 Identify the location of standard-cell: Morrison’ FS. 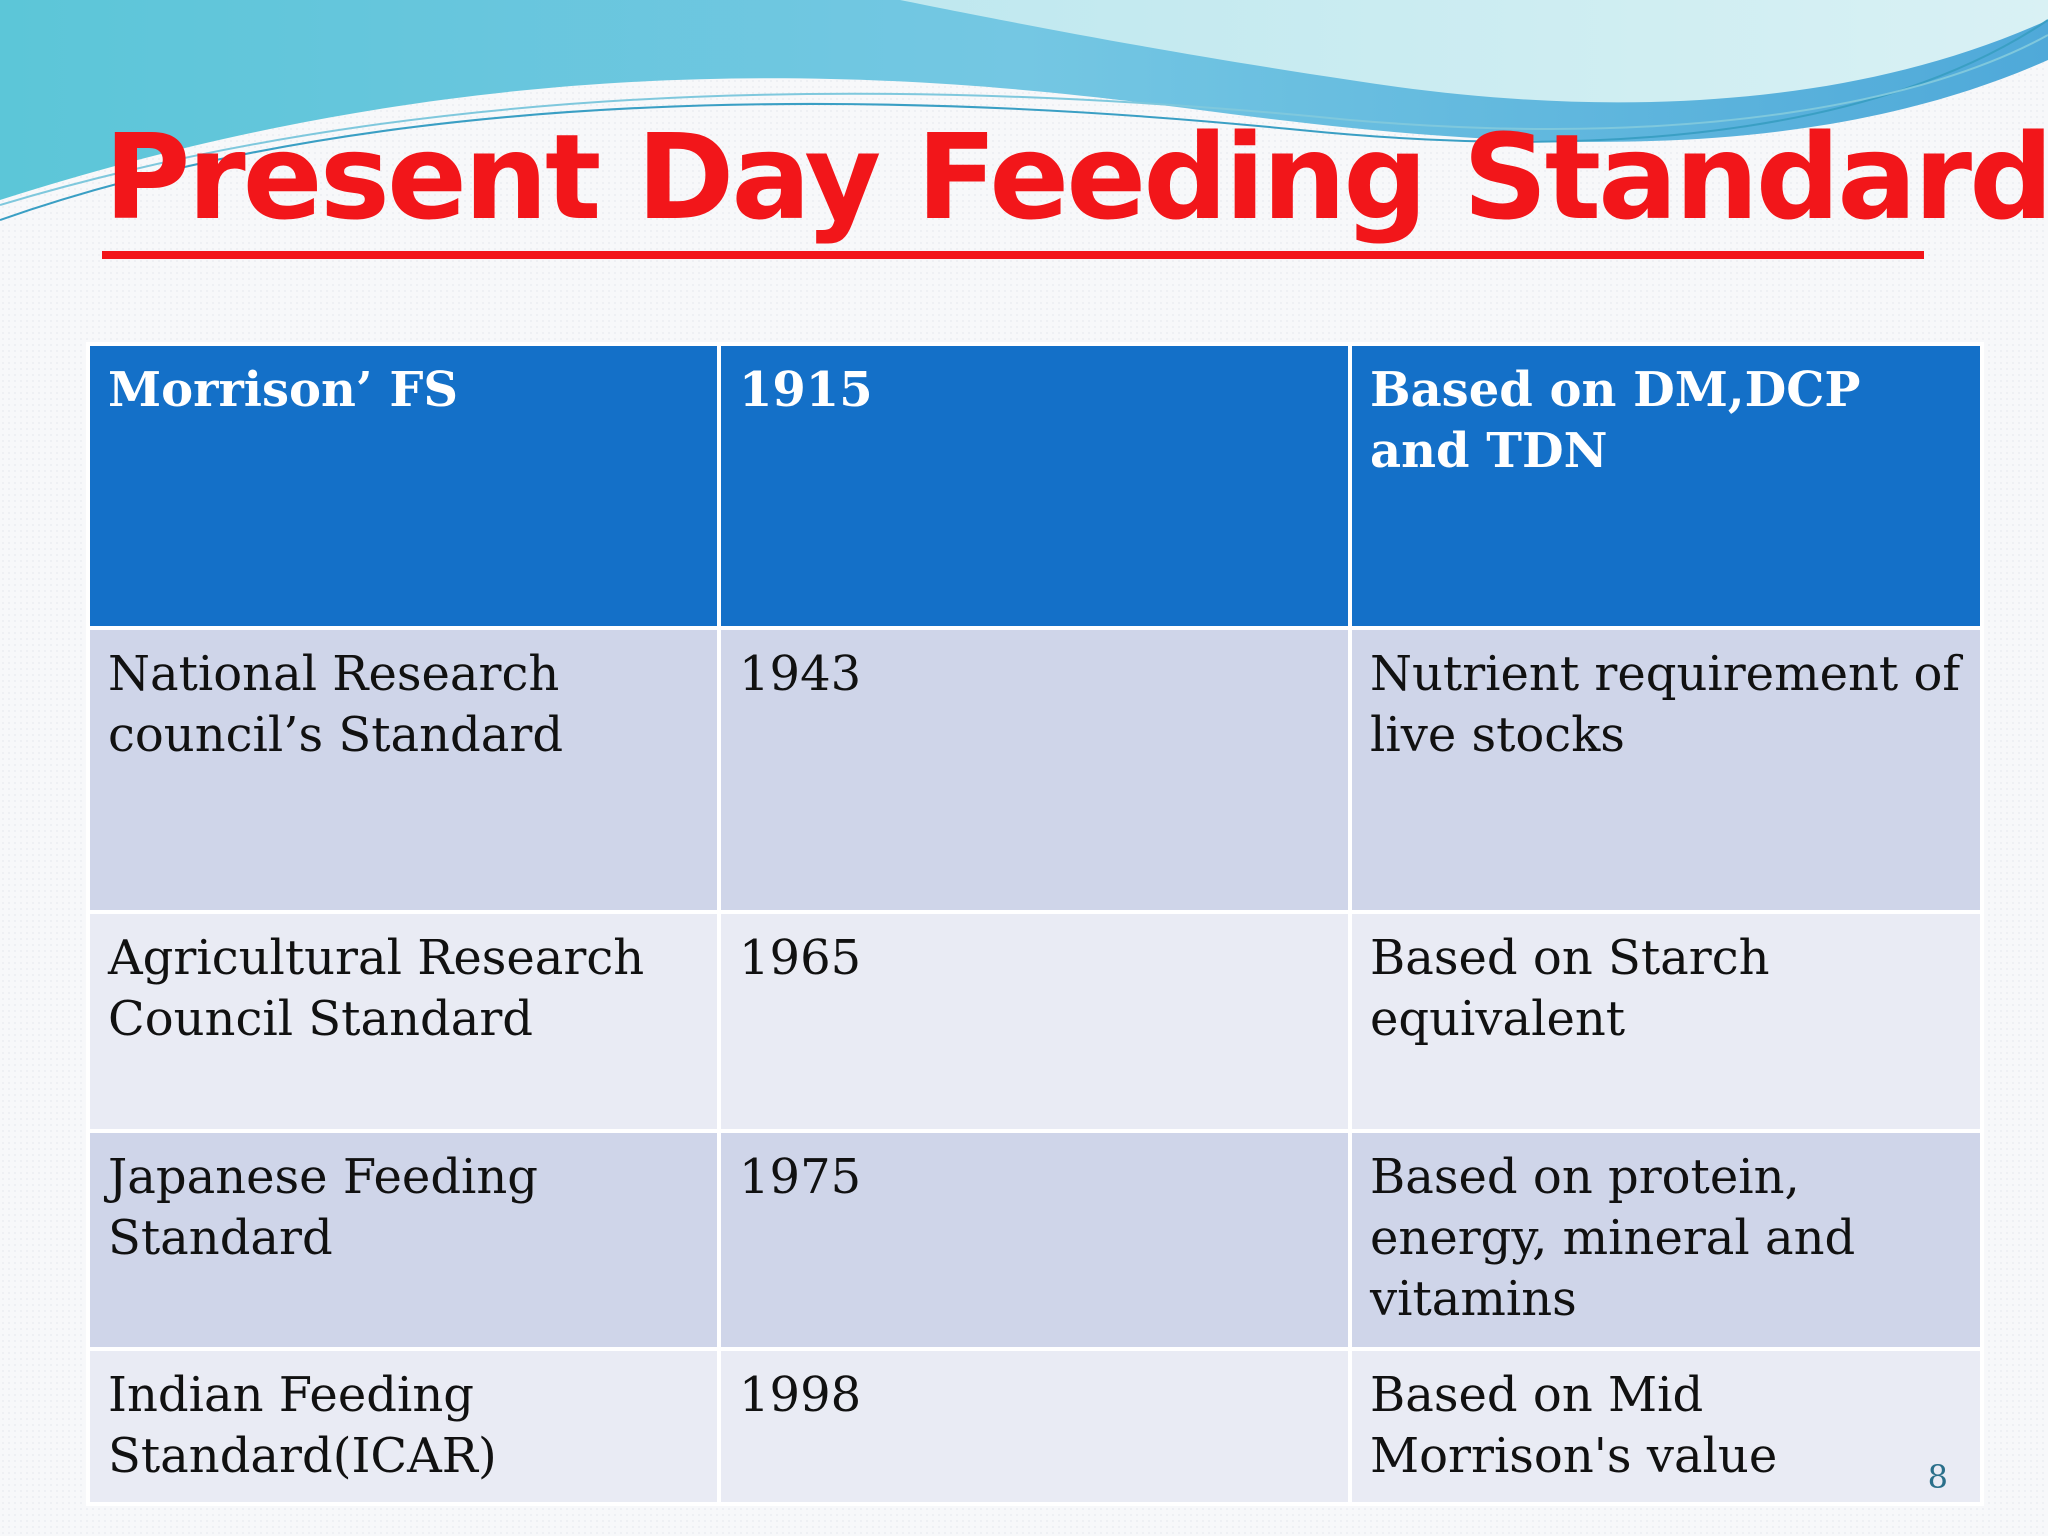
(403, 486).